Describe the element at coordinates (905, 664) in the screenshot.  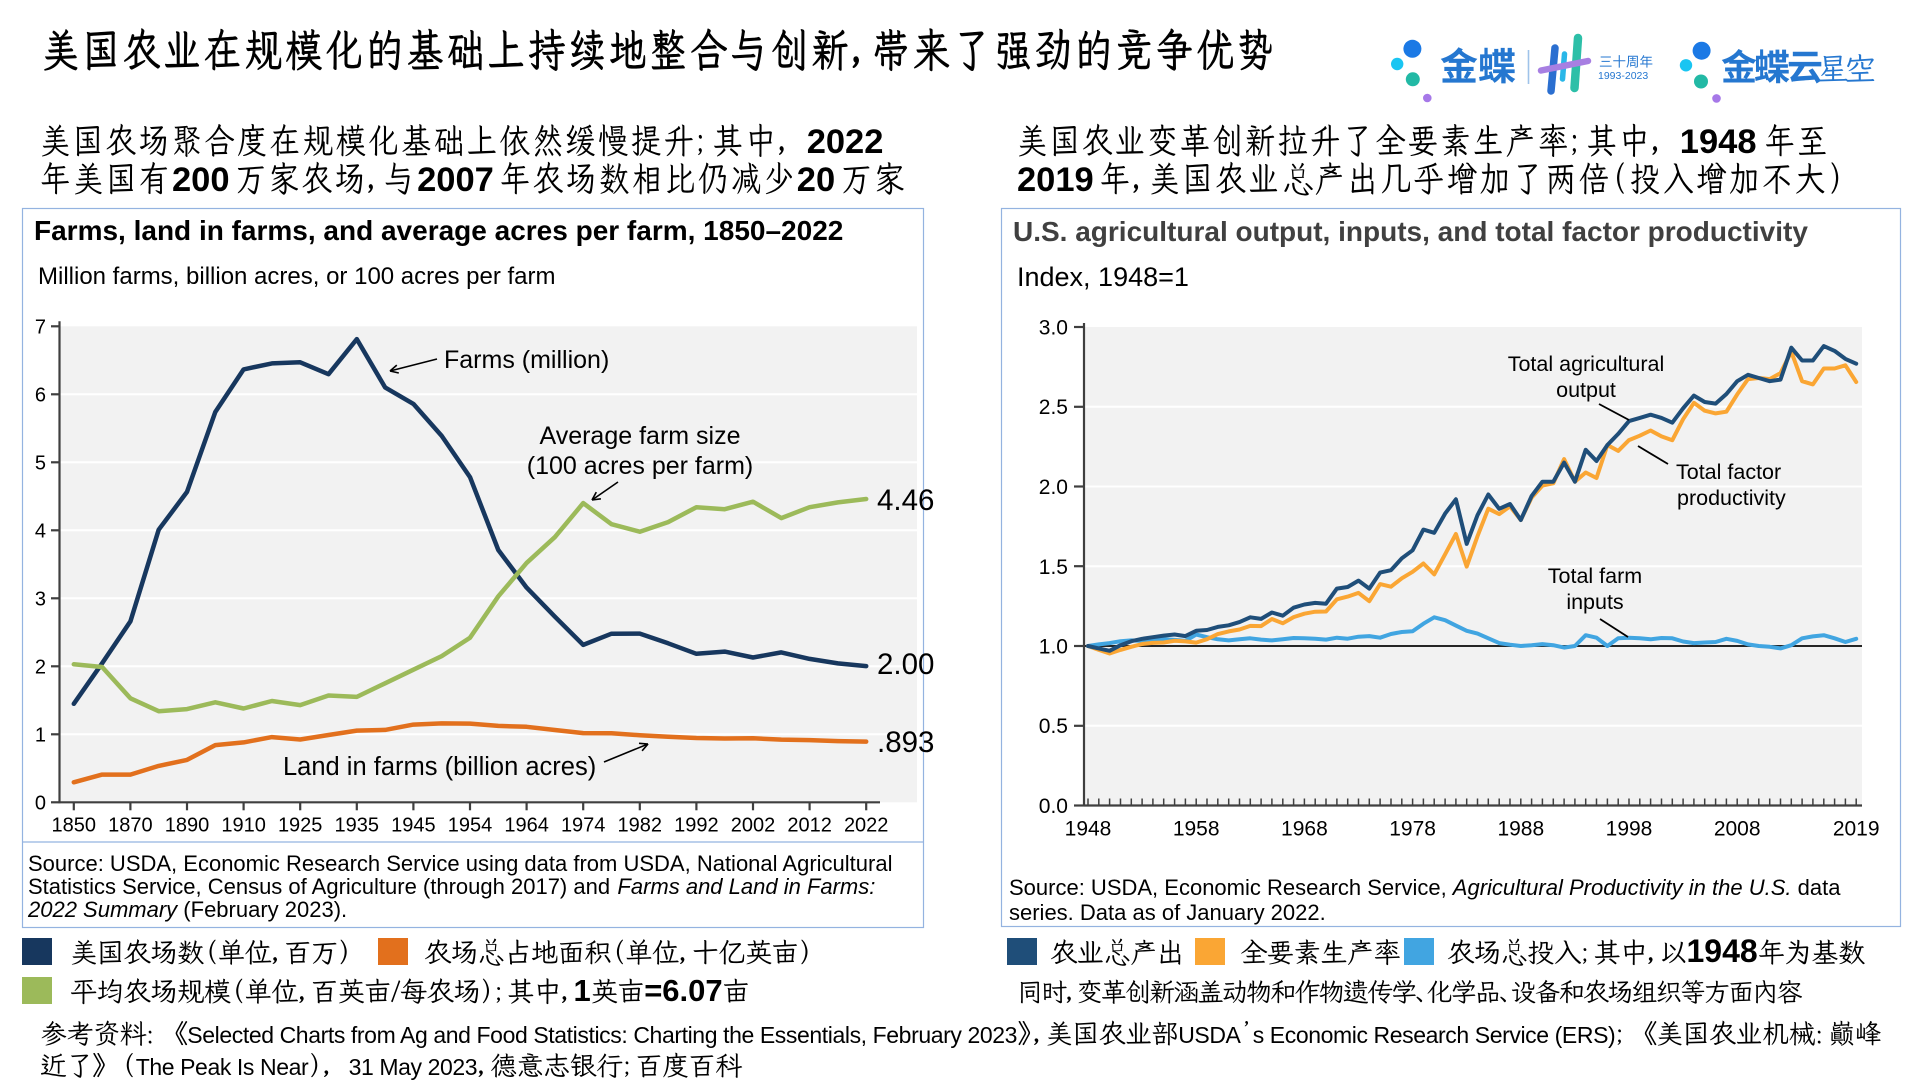
I see `svg-text: 2.00` at that location.